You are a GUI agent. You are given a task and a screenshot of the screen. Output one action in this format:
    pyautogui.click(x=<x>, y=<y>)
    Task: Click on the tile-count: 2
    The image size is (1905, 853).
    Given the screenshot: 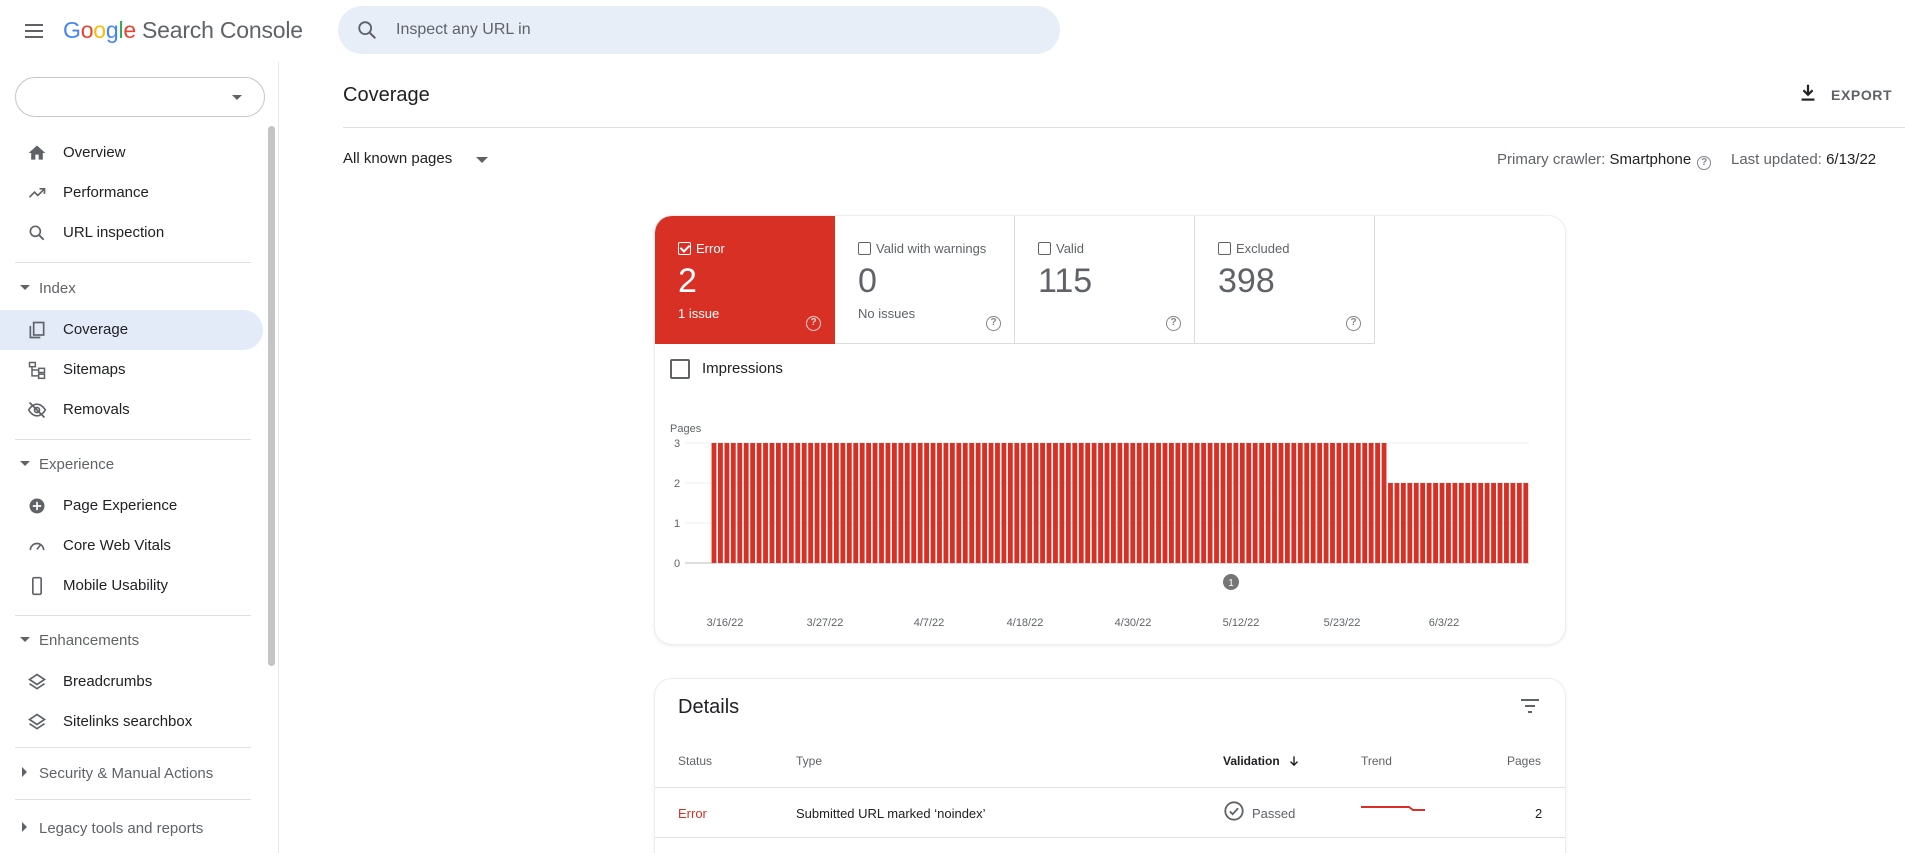 What is the action you would take?
    pyautogui.click(x=687, y=281)
    